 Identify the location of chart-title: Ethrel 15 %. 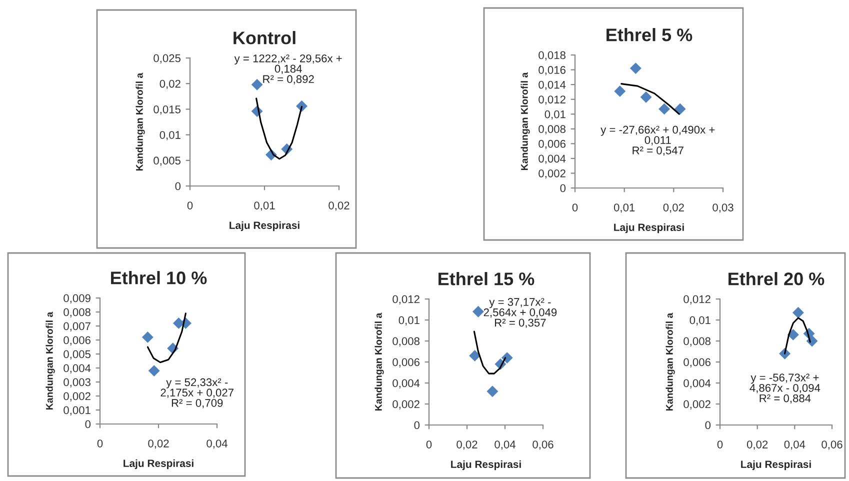
(486, 279).